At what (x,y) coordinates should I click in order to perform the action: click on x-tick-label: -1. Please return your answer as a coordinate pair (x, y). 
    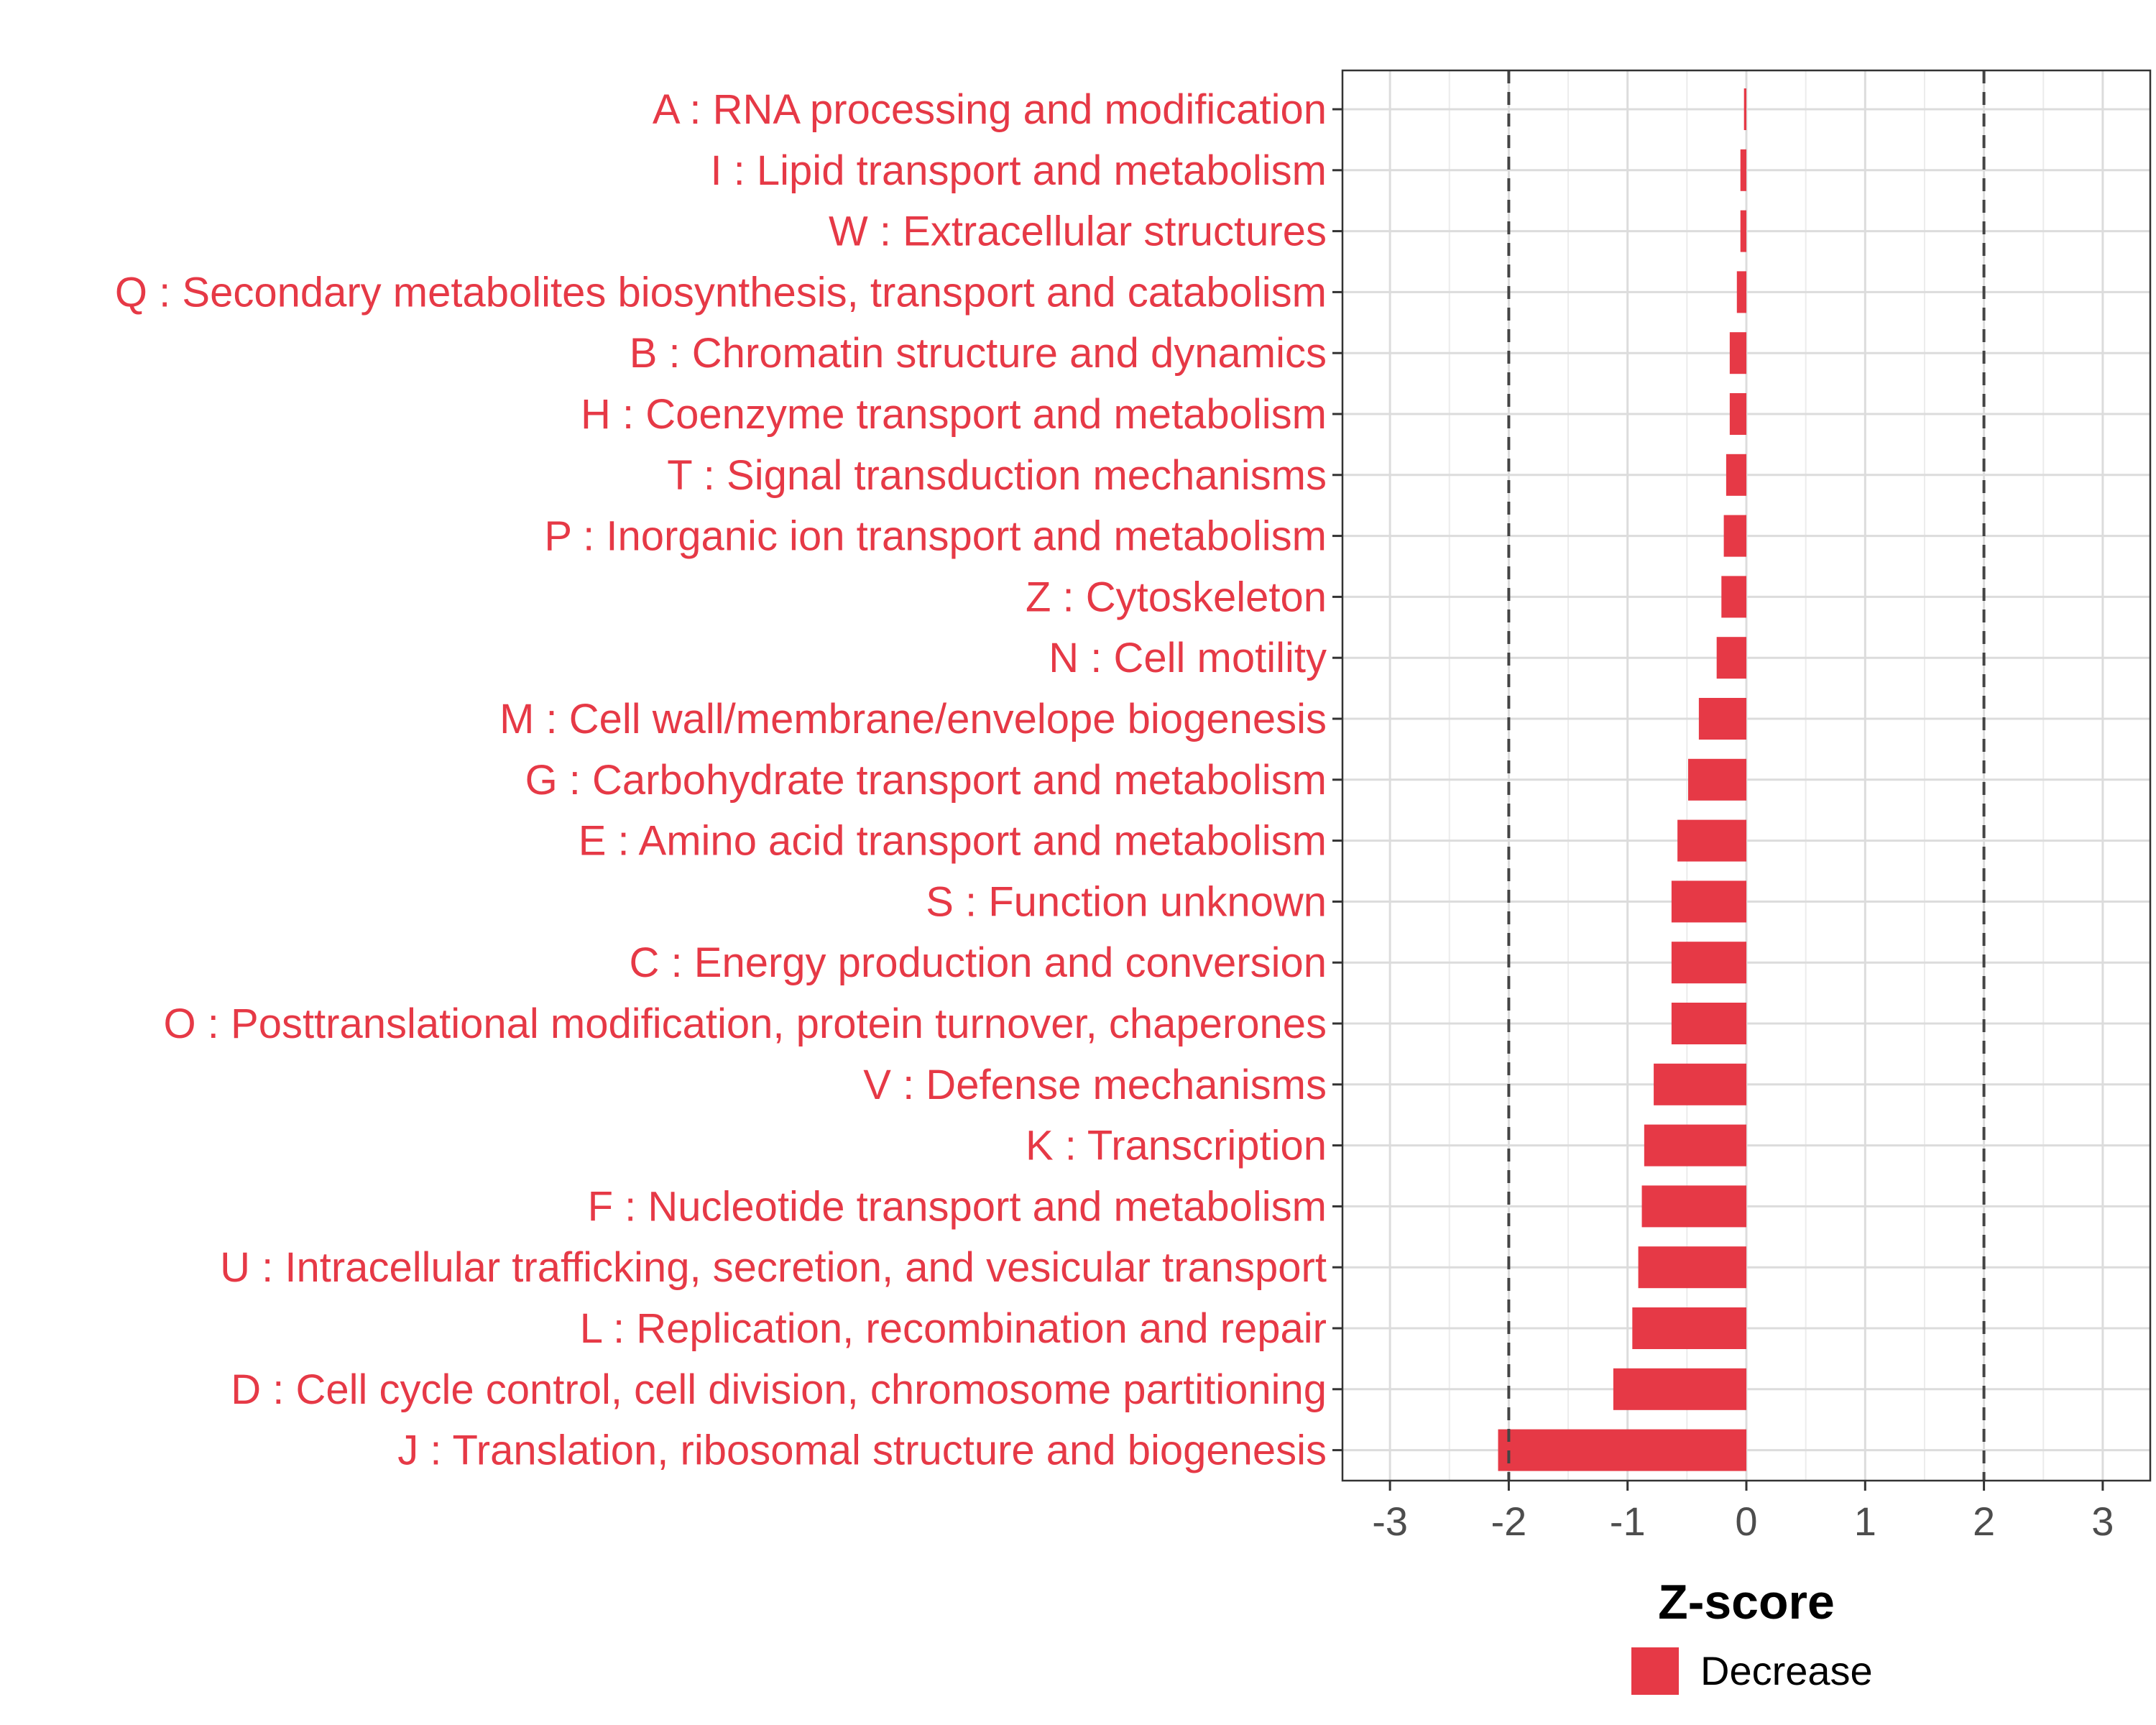
    Looking at the image, I should click on (1628, 1521).